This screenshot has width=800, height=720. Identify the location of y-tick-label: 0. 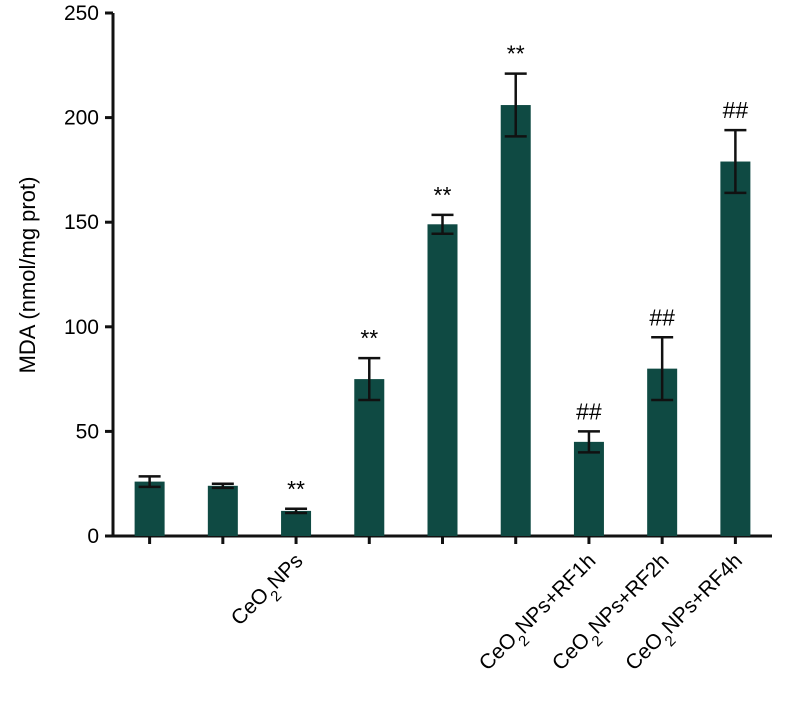
(93, 536).